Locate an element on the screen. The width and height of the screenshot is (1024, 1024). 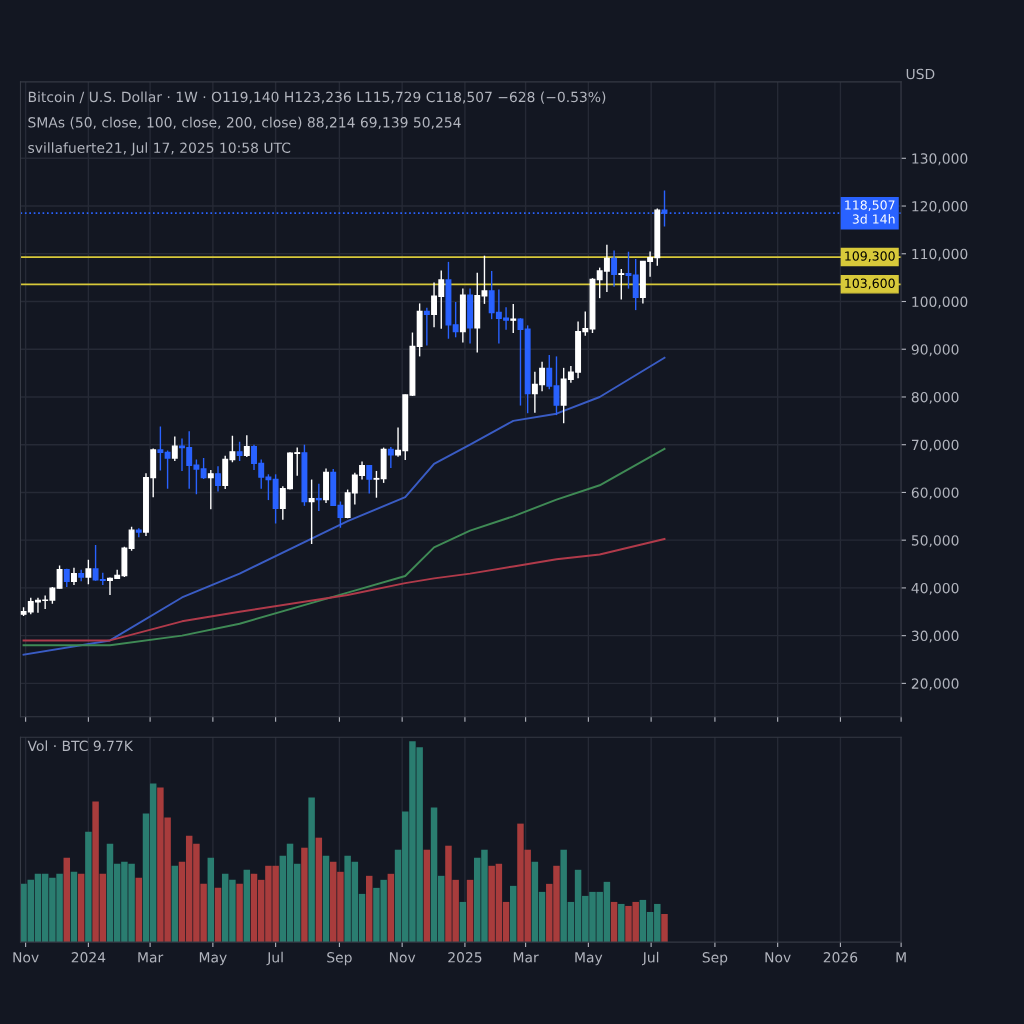
annotation: SMAs (50, close, 100, close, 200, close) 88,214 69,139 50,254 is located at coordinates (244, 123).